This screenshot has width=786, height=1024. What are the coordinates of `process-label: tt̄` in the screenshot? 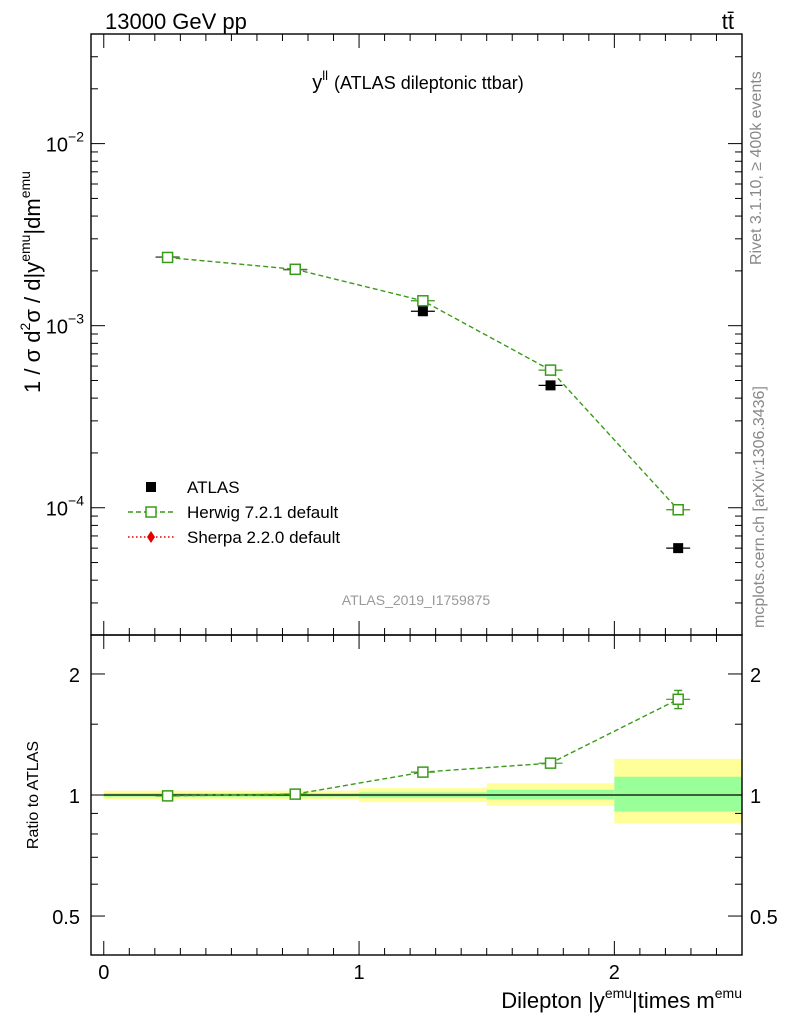 It's located at (728, 21).